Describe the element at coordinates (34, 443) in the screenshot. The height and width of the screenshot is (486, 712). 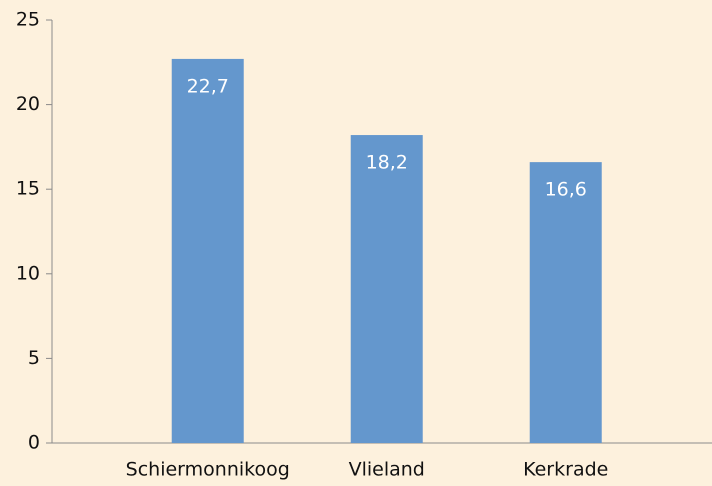
I see `y-tick-label: 0` at that location.